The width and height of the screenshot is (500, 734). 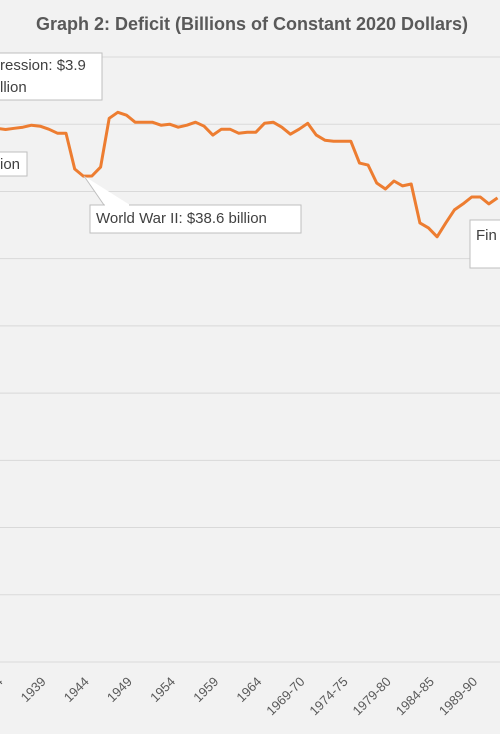 I want to click on annotation-text: ression: $3.9, so click(x=43, y=65).